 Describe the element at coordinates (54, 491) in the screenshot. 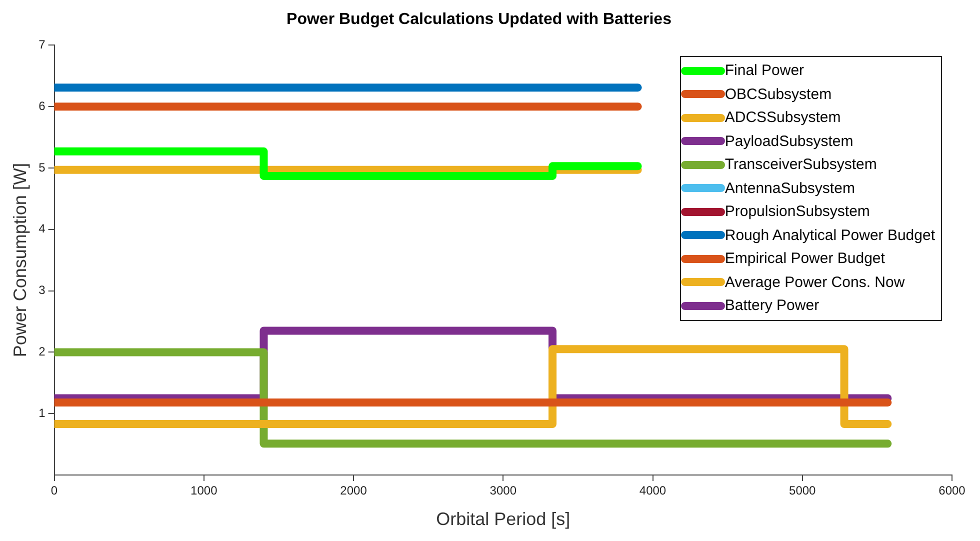

I see `x-tick-label: 0` at that location.